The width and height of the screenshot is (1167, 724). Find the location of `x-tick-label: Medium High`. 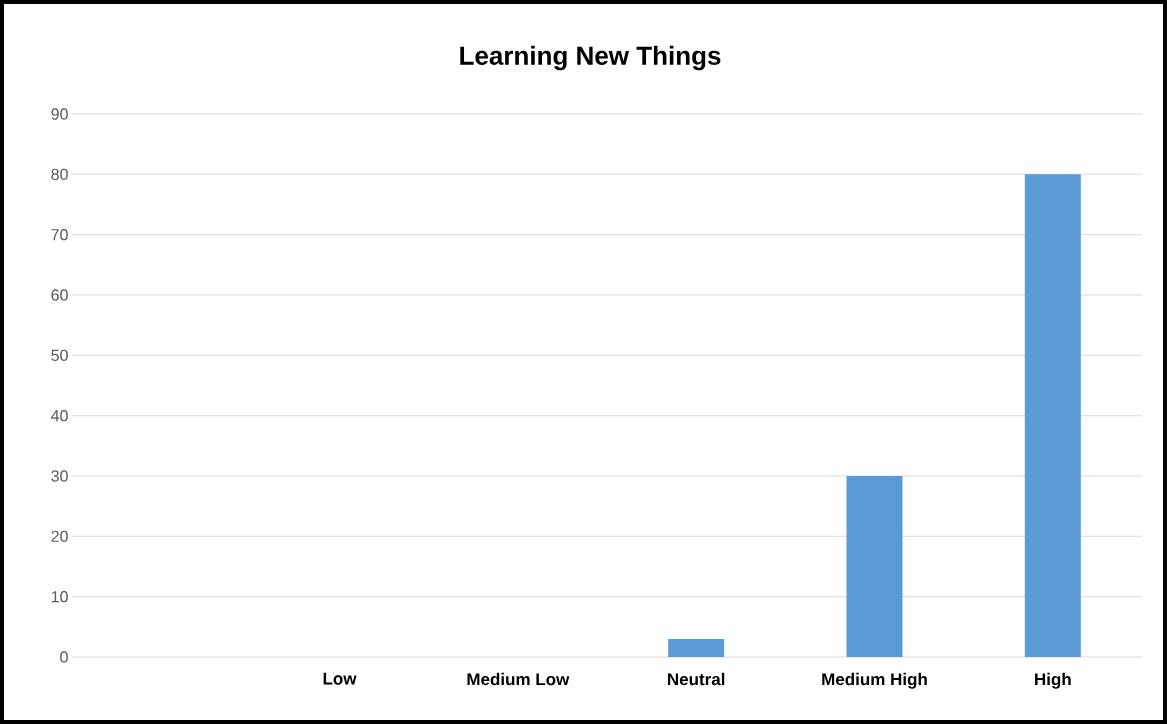

x-tick-label: Medium High is located at coordinates (874, 680).